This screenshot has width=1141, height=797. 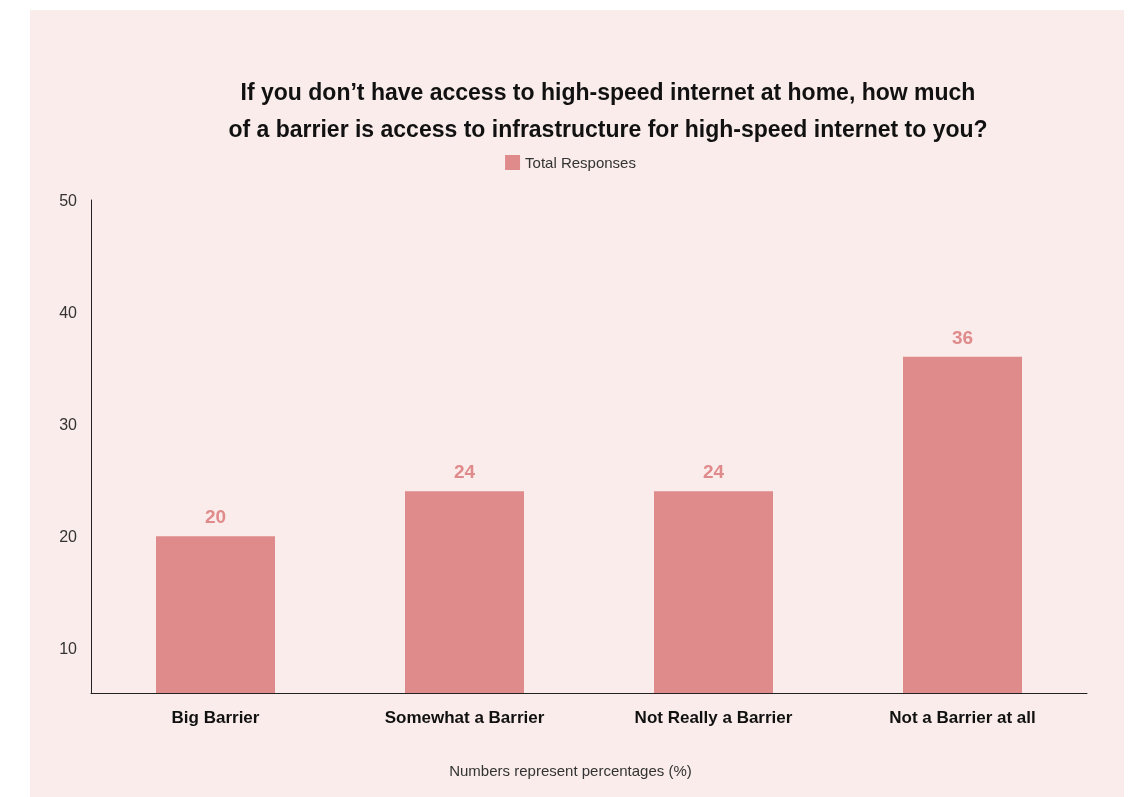 What do you see at coordinates (570, 770) in the screenshot?
I see `text: Numbers represent percentages (%)` at bounding box center [570, 770].